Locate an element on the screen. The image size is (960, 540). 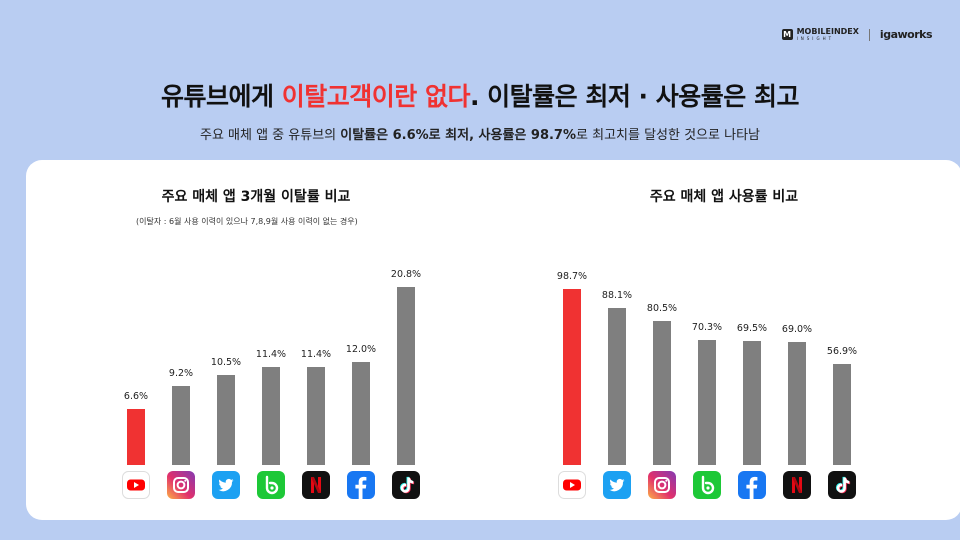
data-label: 88.1% is located at coordinates (617, 295).